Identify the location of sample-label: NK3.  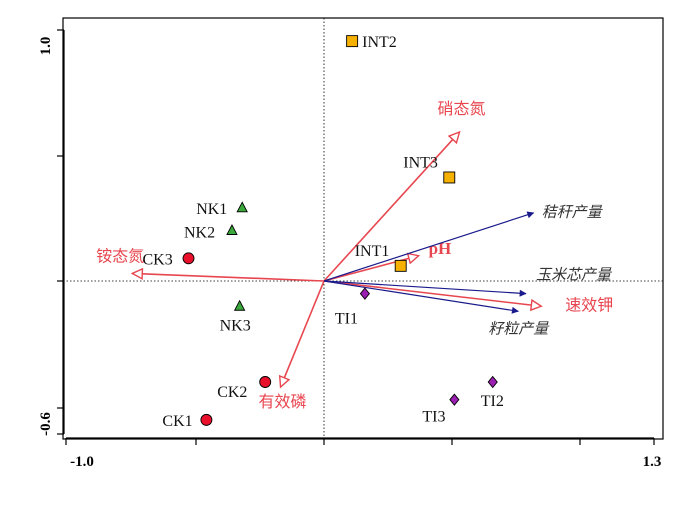
(235, 325).